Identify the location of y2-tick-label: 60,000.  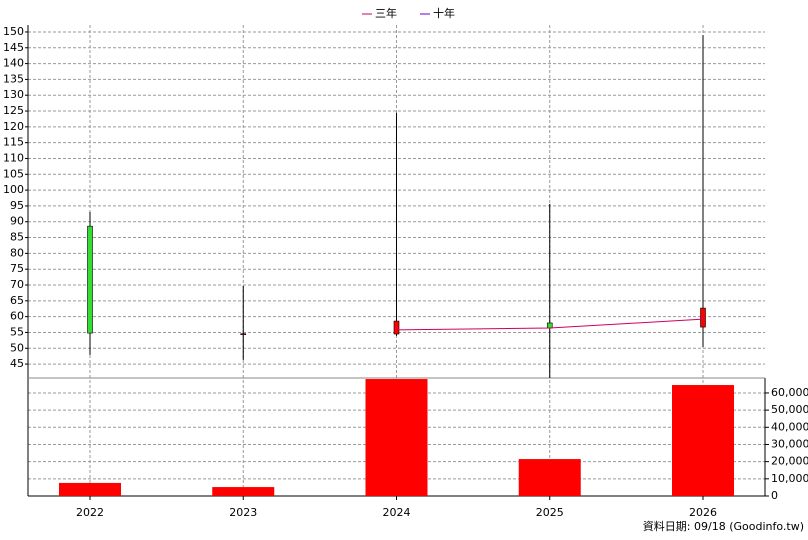
(789, 392).